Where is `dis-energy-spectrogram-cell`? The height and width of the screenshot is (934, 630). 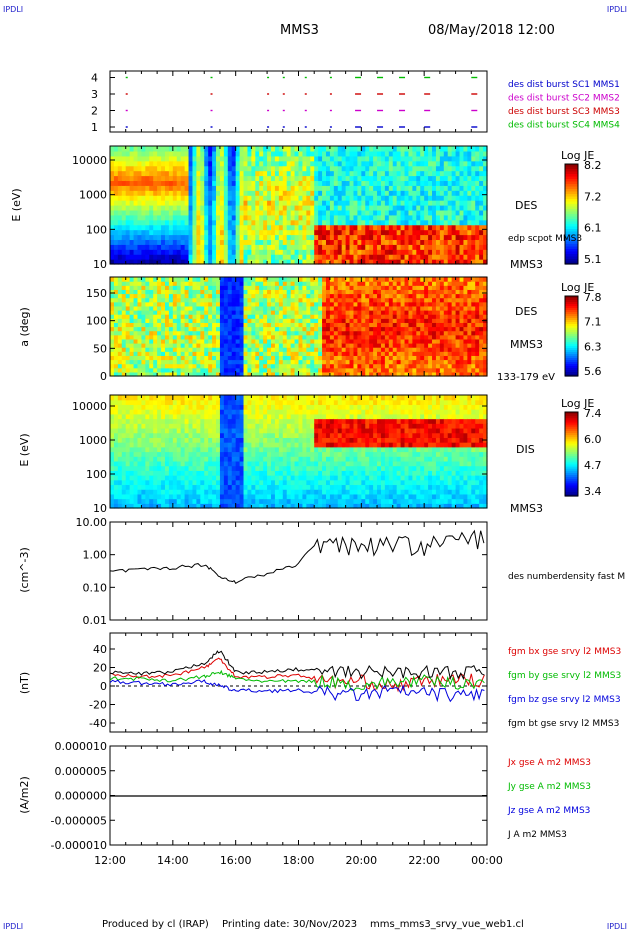
dis-energy-spectrogram-cell is located at coordinates (116, 449).